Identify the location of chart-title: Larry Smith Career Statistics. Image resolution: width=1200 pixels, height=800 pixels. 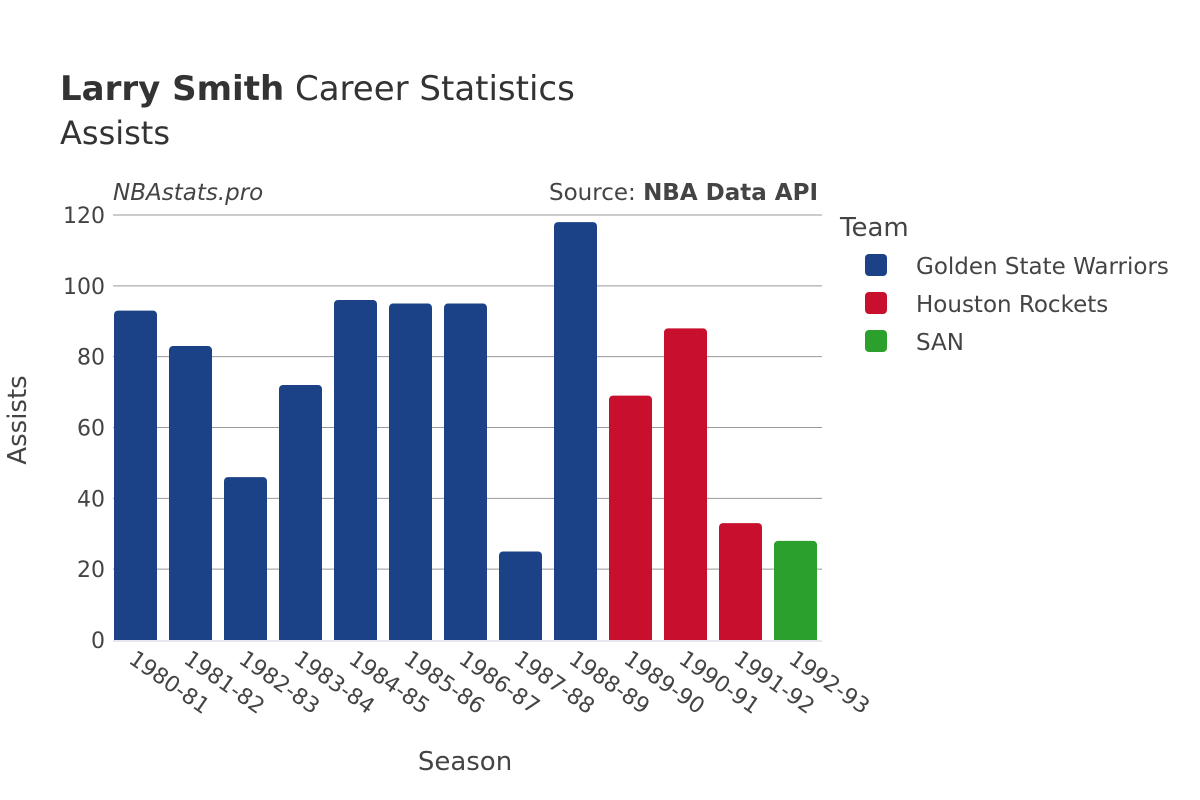
(317, 89).